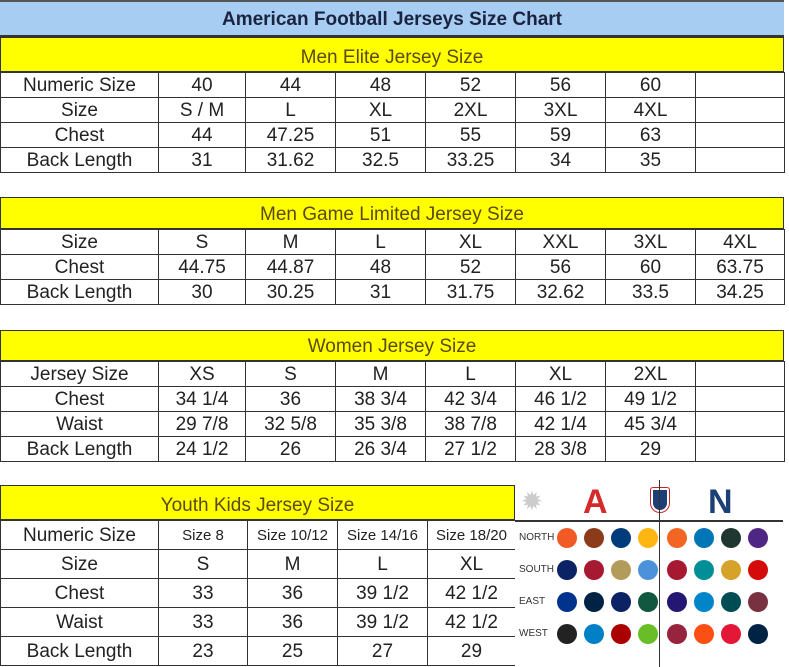 The height and width of the screenshot is (667, 789). What do you see at coordinates (382, 622) in the screenshot?
I see `size-cell: 39 1/2` at bounding box center [382, 622].